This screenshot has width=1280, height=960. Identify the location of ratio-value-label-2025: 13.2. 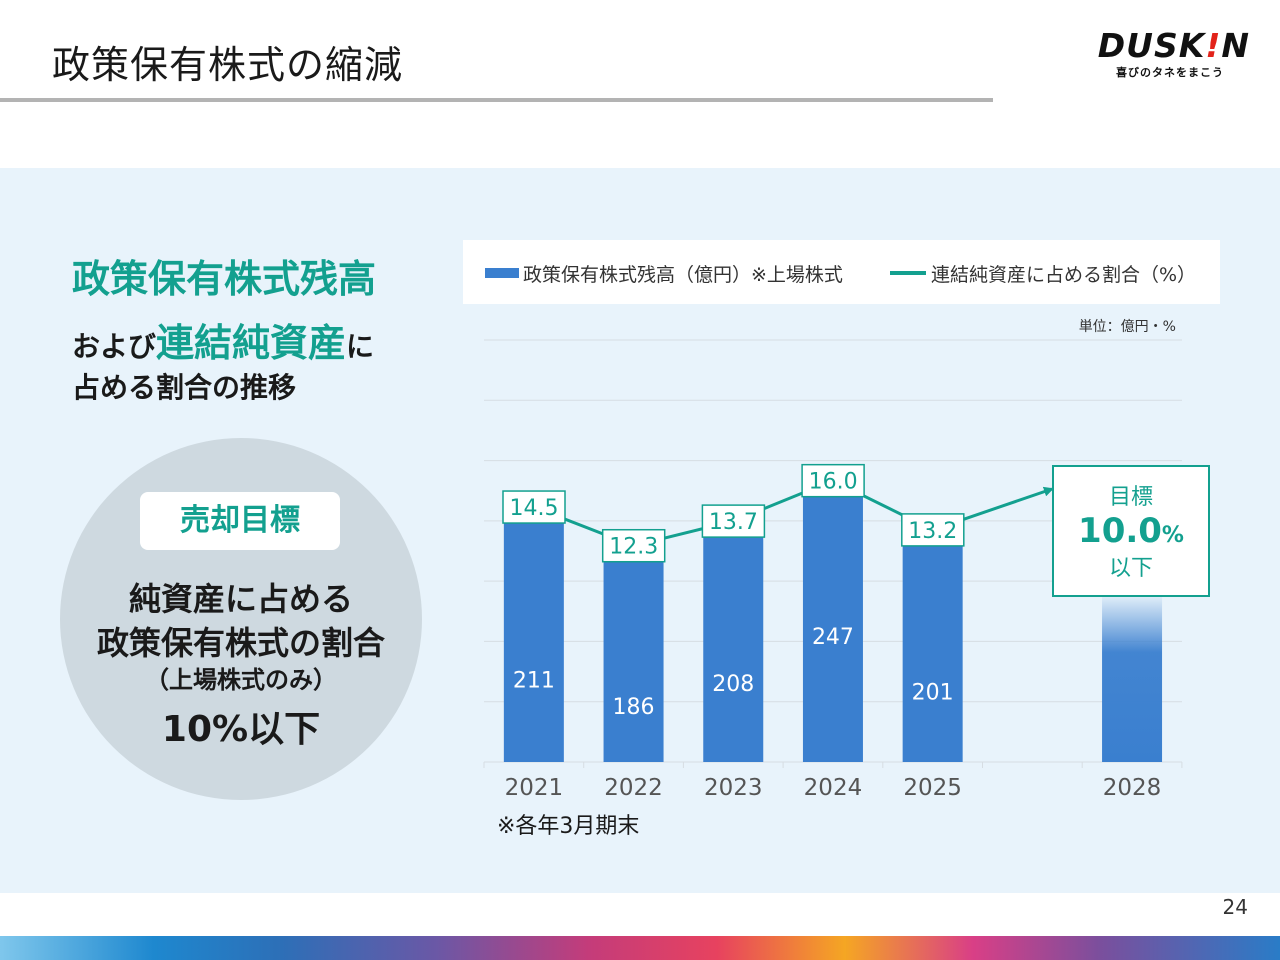
(932, 531).